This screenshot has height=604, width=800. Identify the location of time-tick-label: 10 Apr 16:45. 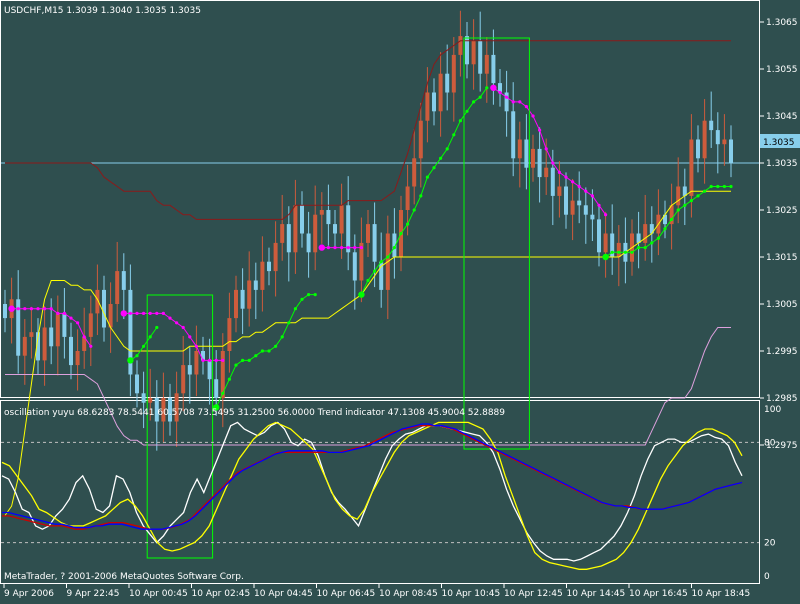
(658, 594).